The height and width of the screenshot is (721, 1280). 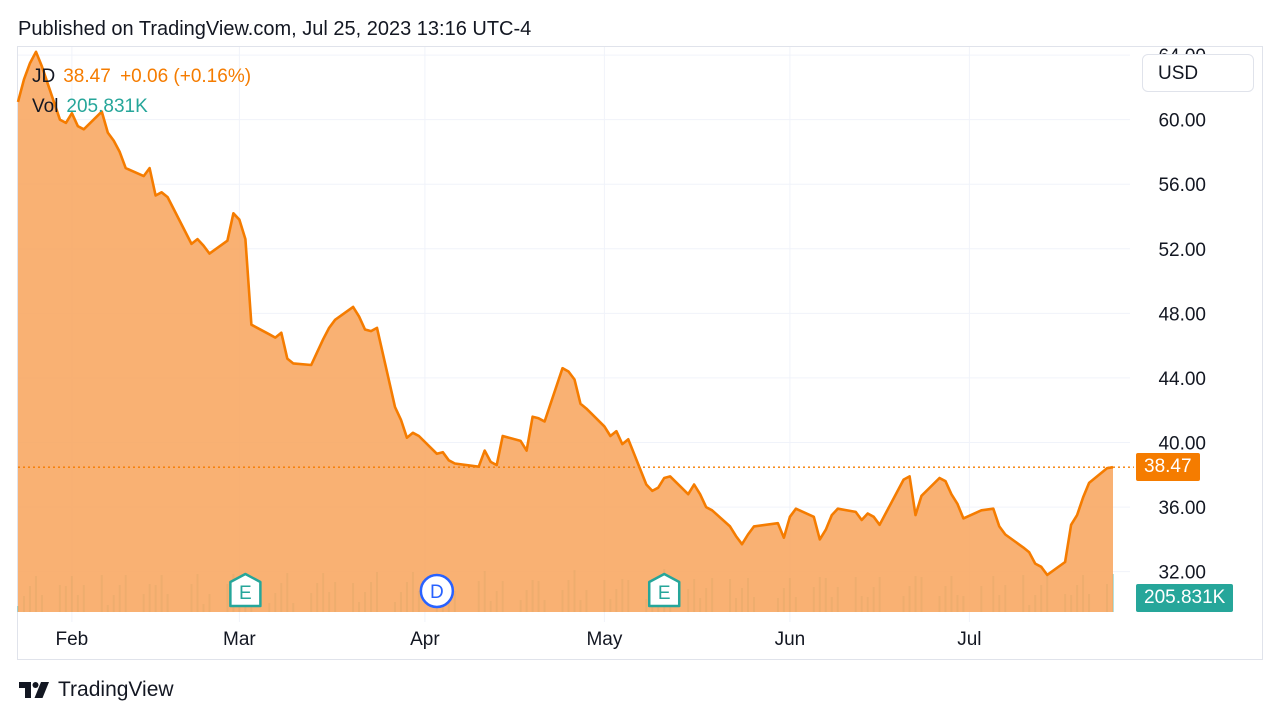 I want to click on y-tick-label: 40.00, so click(x=1182, y=444).